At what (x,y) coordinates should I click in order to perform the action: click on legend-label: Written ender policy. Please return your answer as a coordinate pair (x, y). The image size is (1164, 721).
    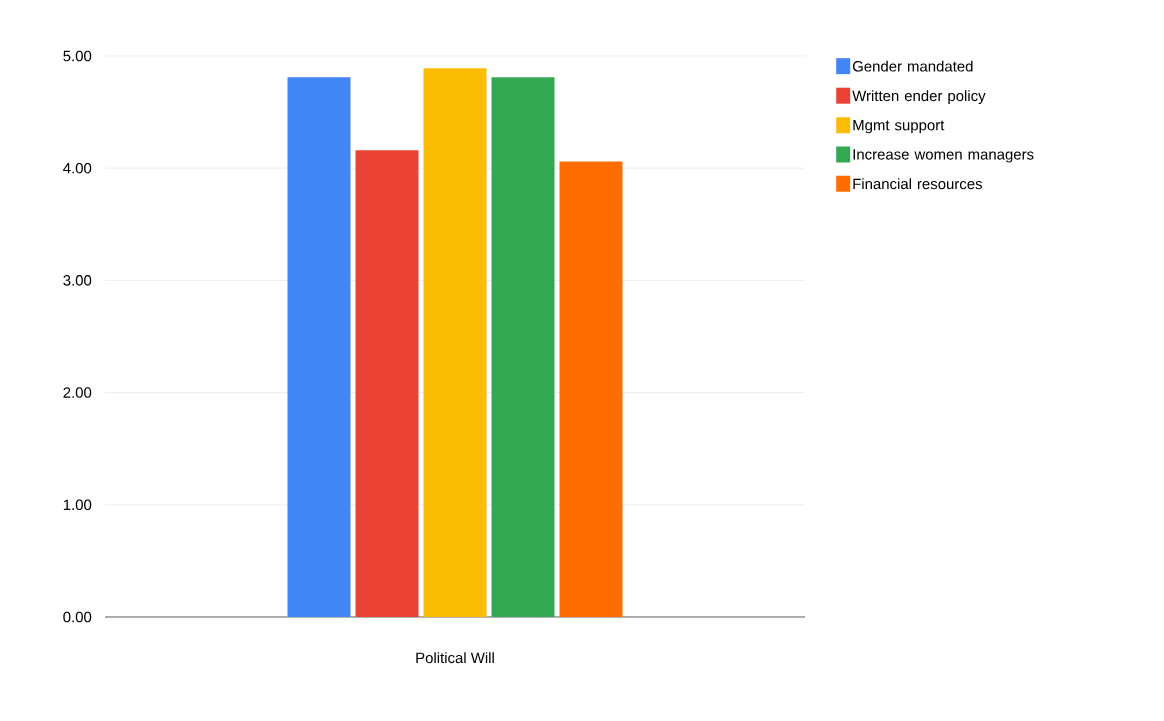
    Looking at the image, I should click on (919, 97).